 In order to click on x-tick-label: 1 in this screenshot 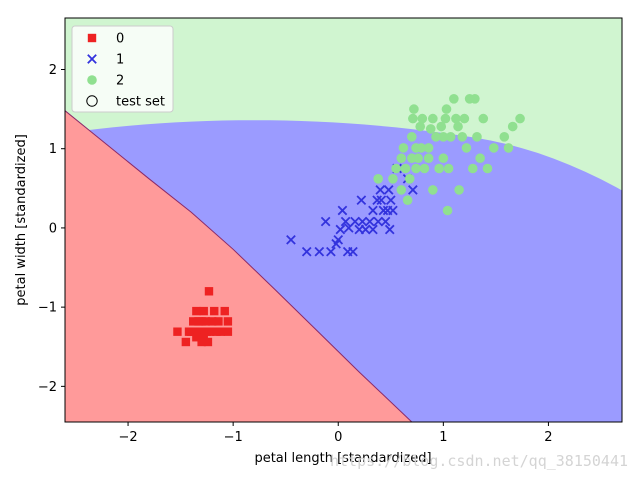, I will do `click(443, 437)`.